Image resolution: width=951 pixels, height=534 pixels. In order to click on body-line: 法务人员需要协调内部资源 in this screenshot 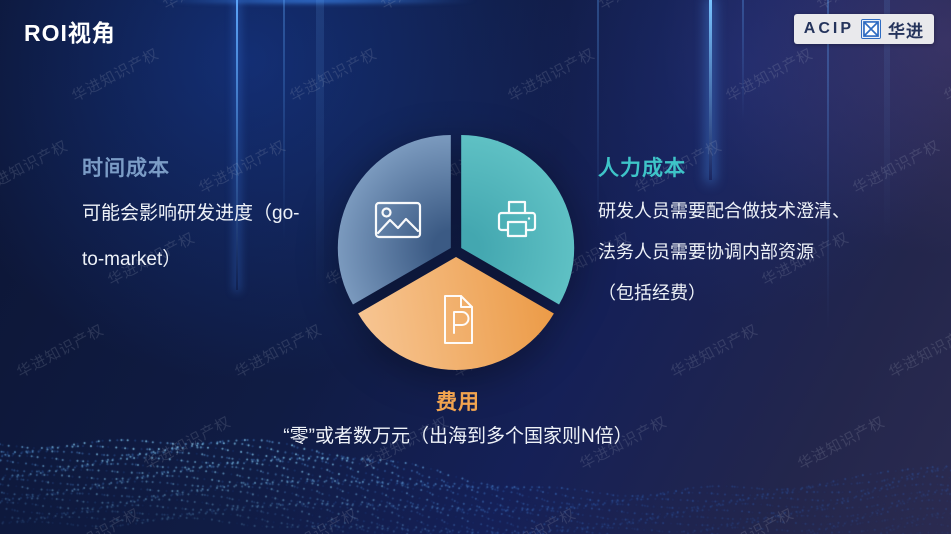, I will do `click(706, 252)`.